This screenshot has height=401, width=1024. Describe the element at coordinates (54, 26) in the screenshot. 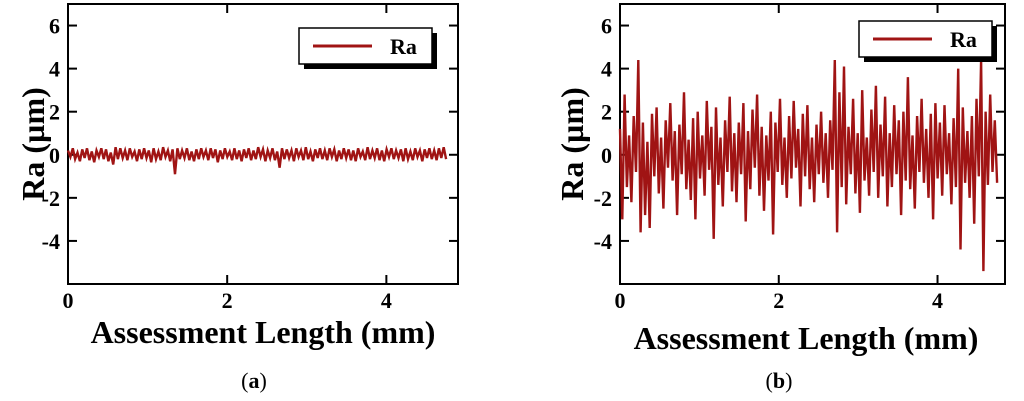

I see `panel-a-y-tick-label: 6` at that location.